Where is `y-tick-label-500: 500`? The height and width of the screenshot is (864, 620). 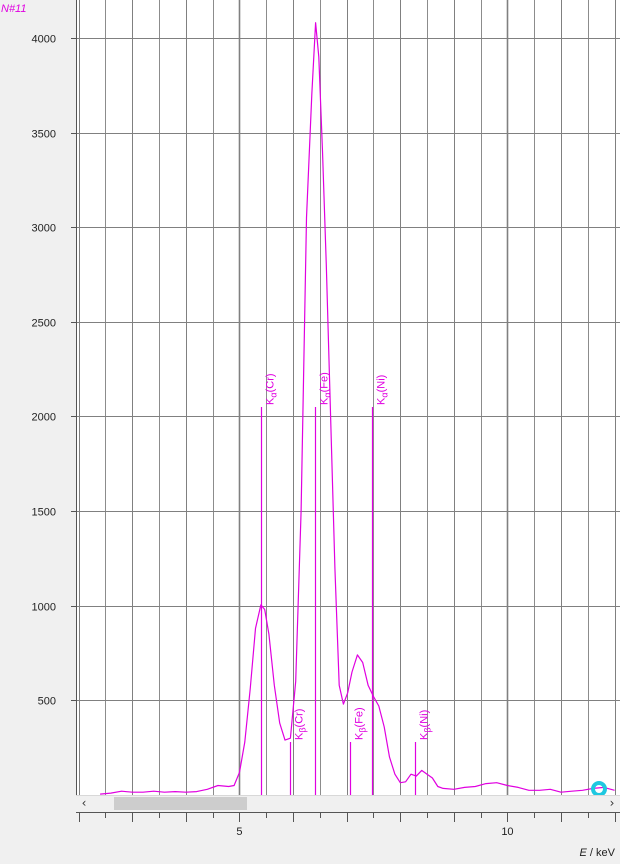
y-tick-label-500: 500 is located at coordinates (47, 702).